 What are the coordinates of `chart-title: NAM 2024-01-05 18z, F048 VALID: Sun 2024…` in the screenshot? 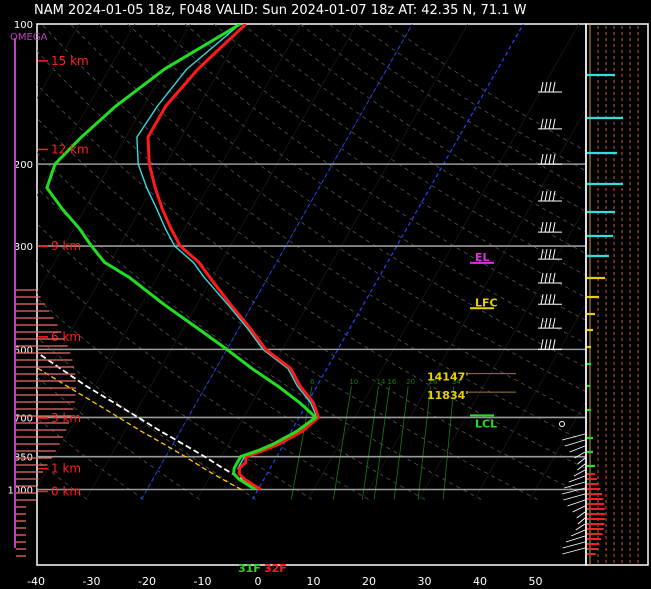 It's located at (280, 10).